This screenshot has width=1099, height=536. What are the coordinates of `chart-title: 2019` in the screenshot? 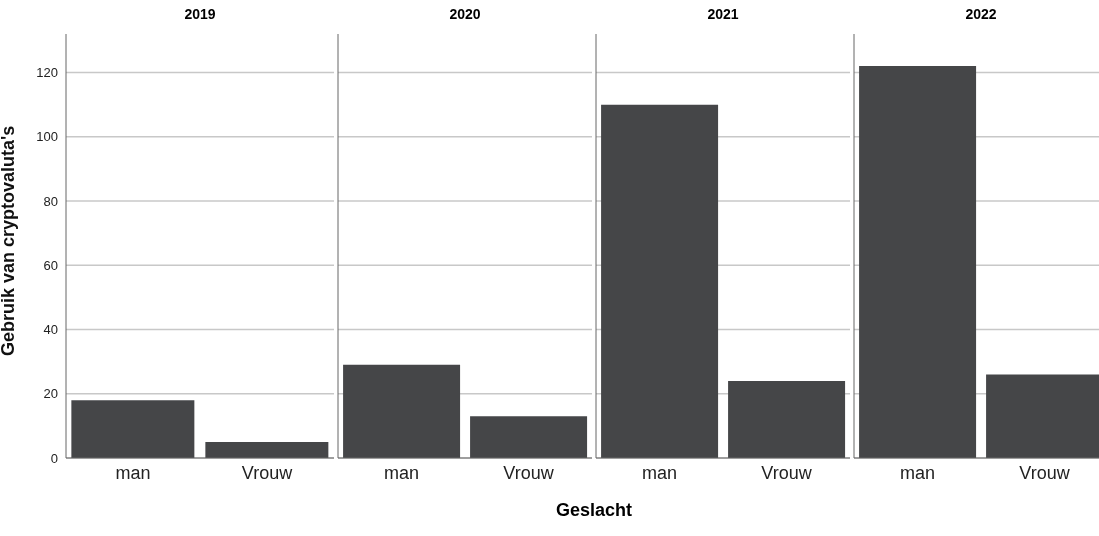 It's located at (200, 14).